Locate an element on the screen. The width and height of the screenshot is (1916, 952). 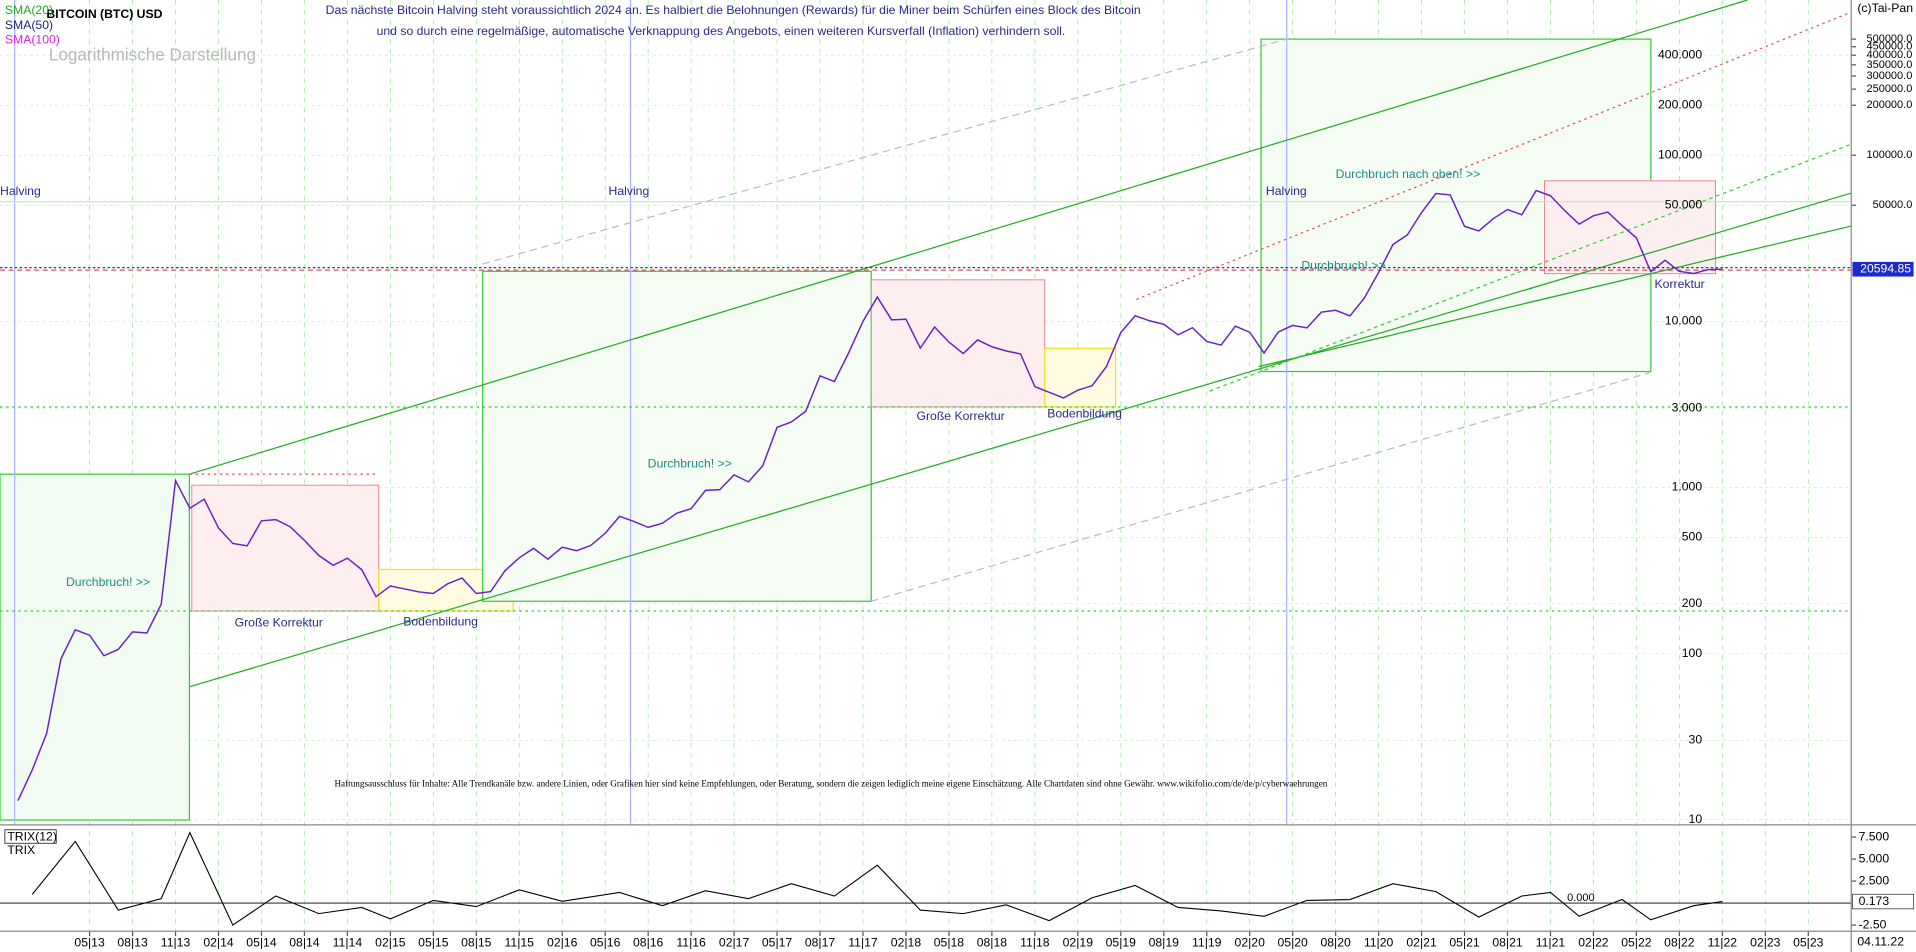
x-tick-label: 11|17 is located at coordinates (863, 943).